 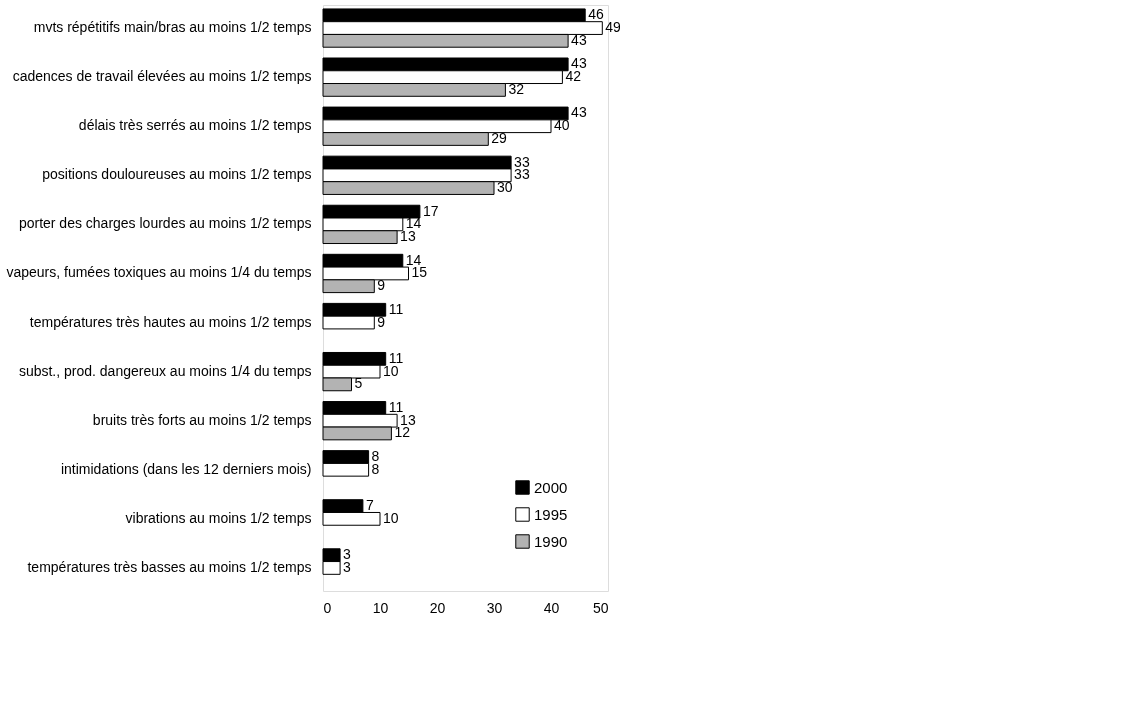 What do you see at coordinates (165, 370) in the screenshot?
I see `y-tick-label: subst., prod. dangereux au moins 1/4 du temps` at bounding box center [165, 370].